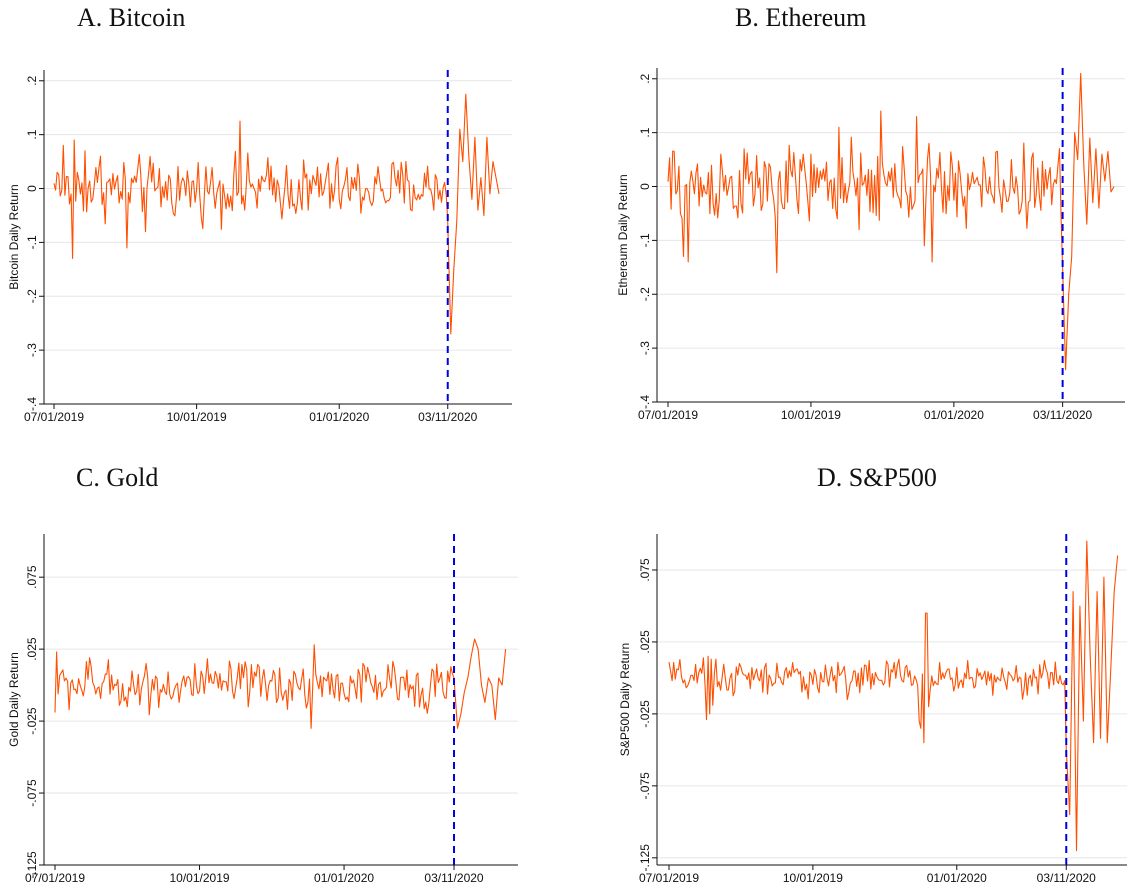 The image size is (1129, 892). What do you see at coordinates (14, 699) in the screenshot?
I see `y-axis-label: Gold Daily Return` at bounding box center [14, 699].